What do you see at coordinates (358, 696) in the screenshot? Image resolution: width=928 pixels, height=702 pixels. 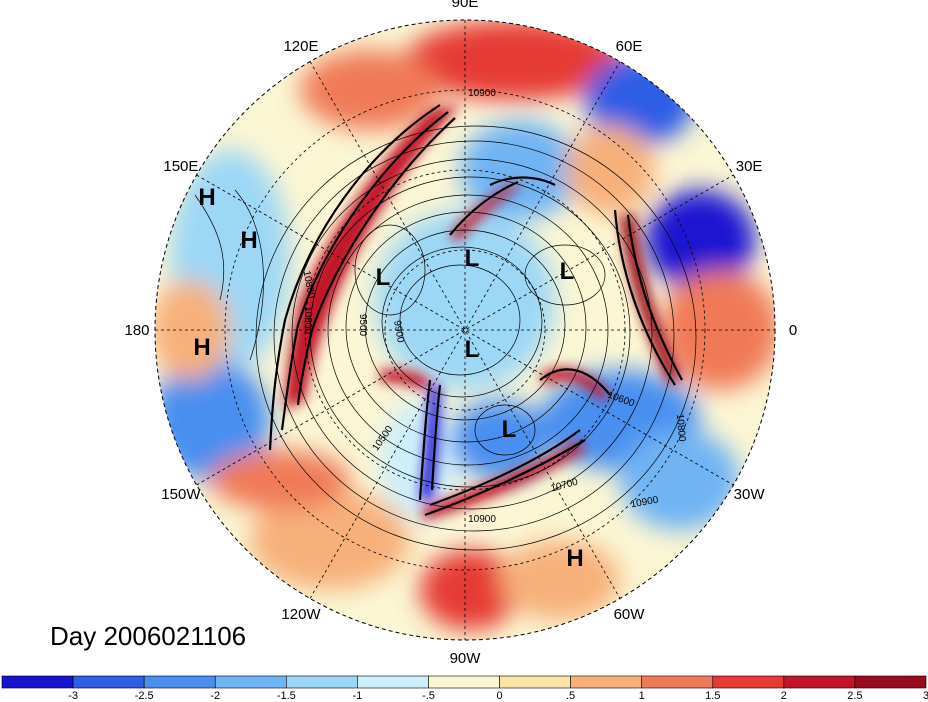 I see `colorbar-tick-label: -1` at bounding box center [358, 696].